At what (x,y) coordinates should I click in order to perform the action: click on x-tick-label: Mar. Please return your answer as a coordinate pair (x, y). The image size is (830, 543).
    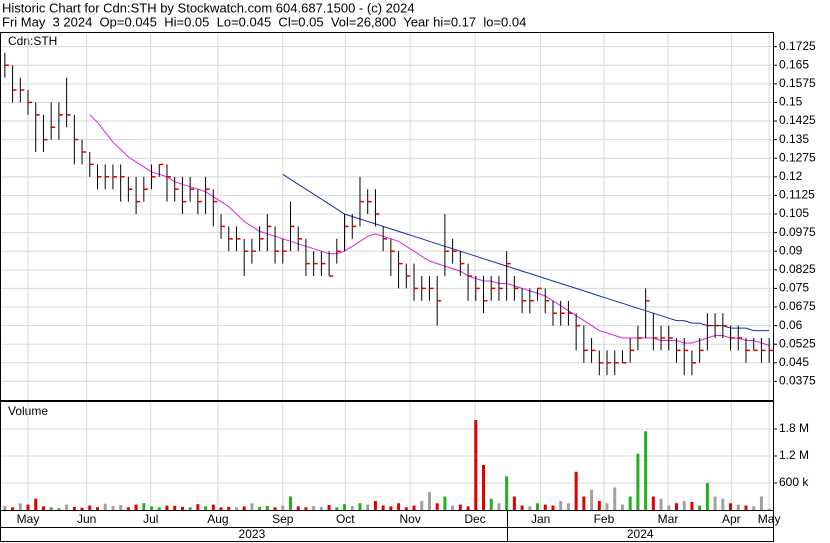
    Looking at the image, I should click on (668, 519).